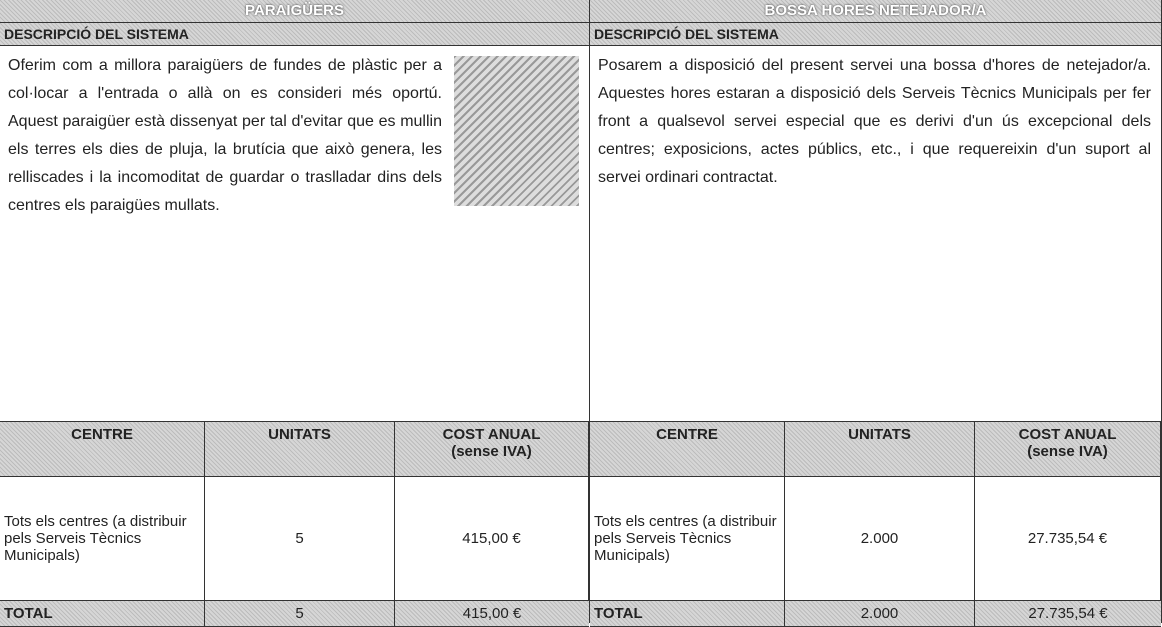 The image size is (1162, 627). Describe the element at coordinates (300, 614) in the screenshot. I see `total-cell: 5` at that location.